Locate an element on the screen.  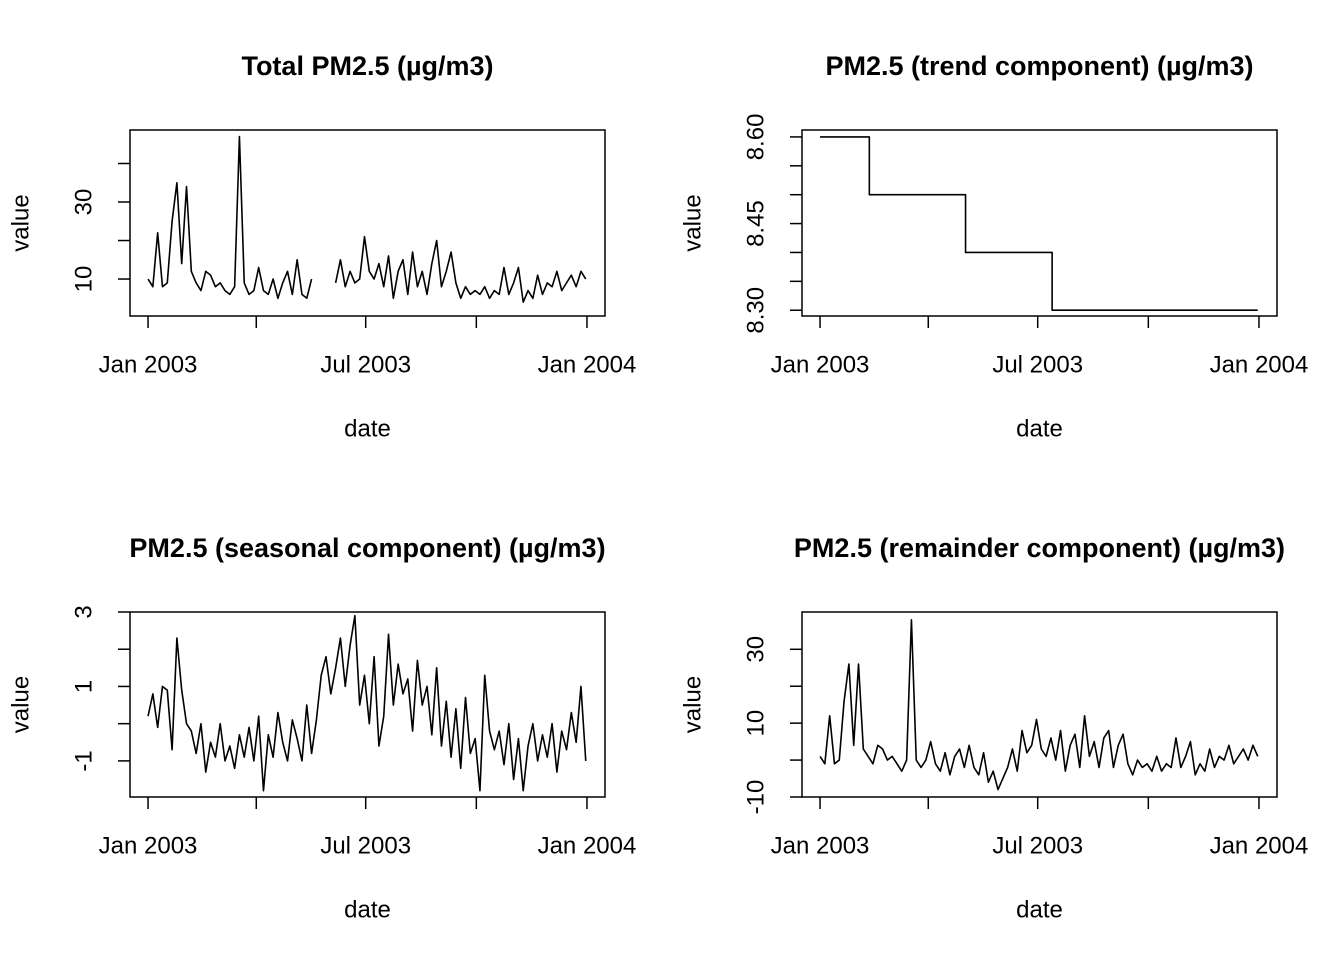
panel-title: PM2.5 (trend component) (µg/m3) is located at coordinates (1039, 66).